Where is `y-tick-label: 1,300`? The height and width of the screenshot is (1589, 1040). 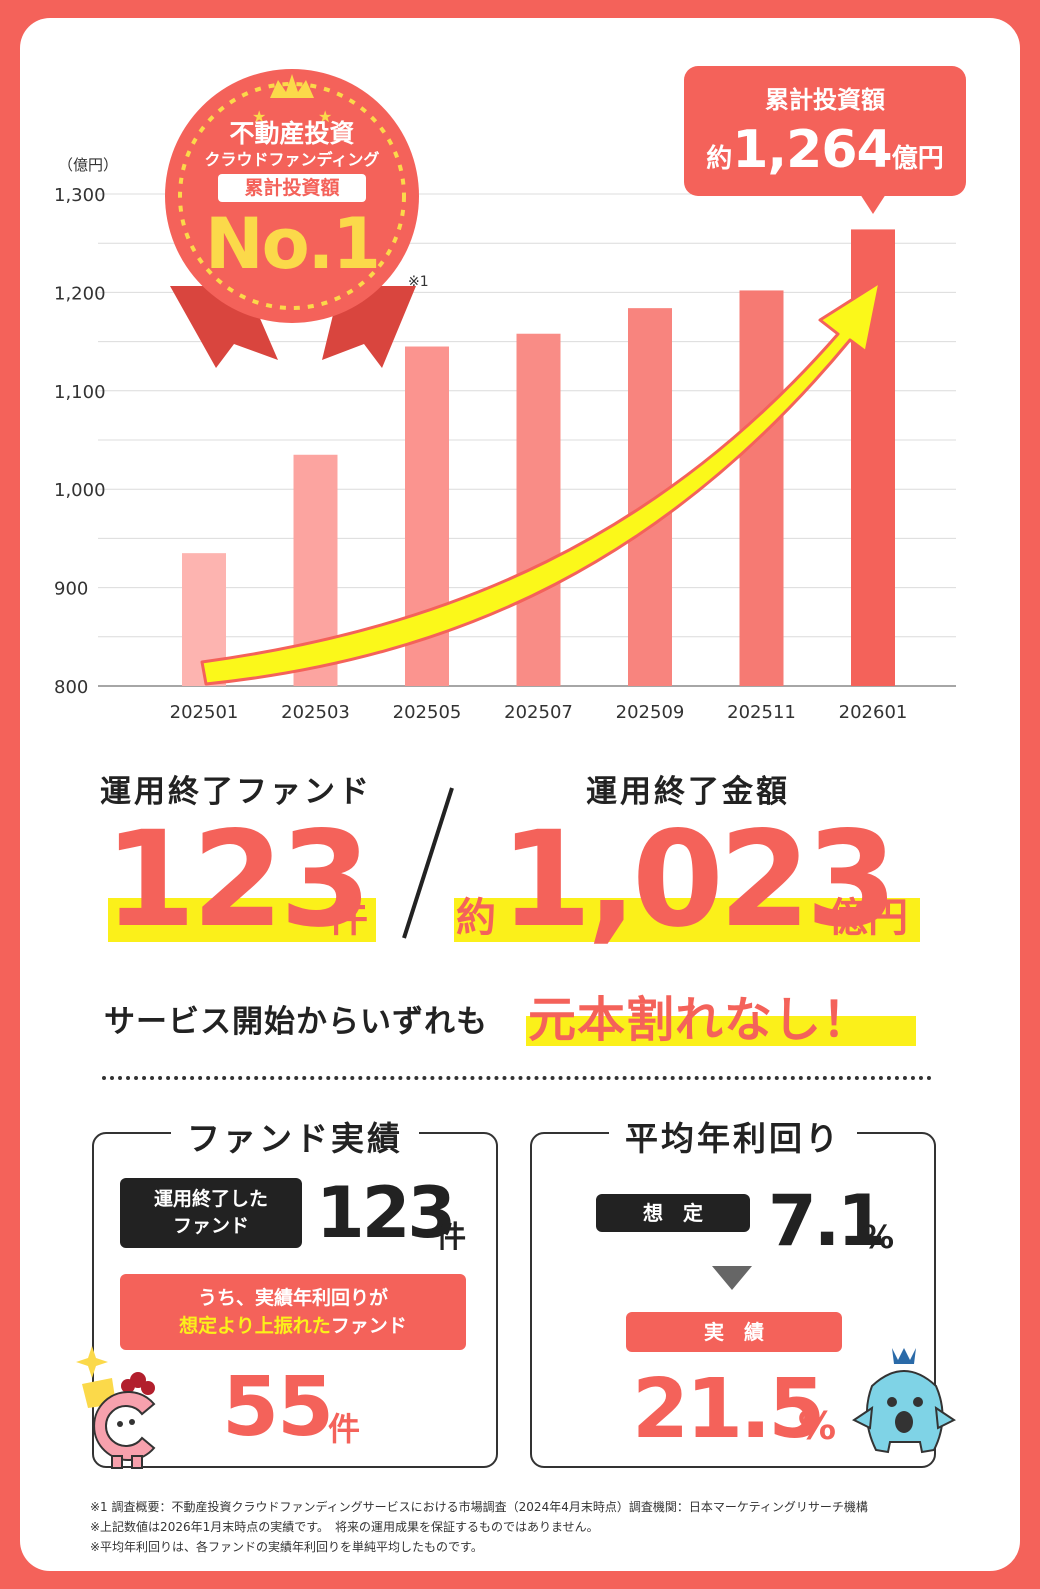 y-tick-label: 1,300 is located at coordinates (80, 195).